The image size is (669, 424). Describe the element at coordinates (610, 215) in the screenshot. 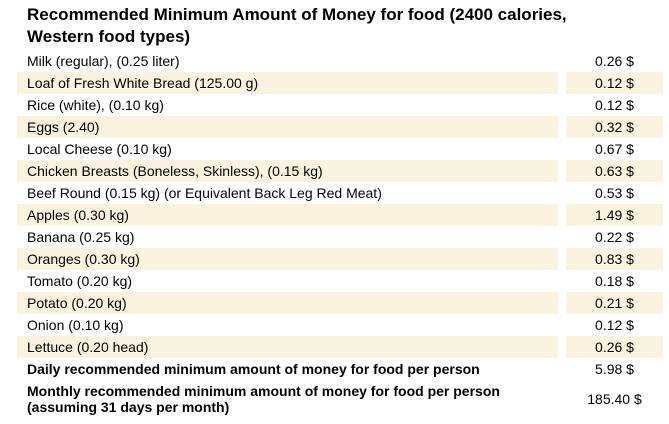

I see `food-item-price: 1.49 $` at that location.